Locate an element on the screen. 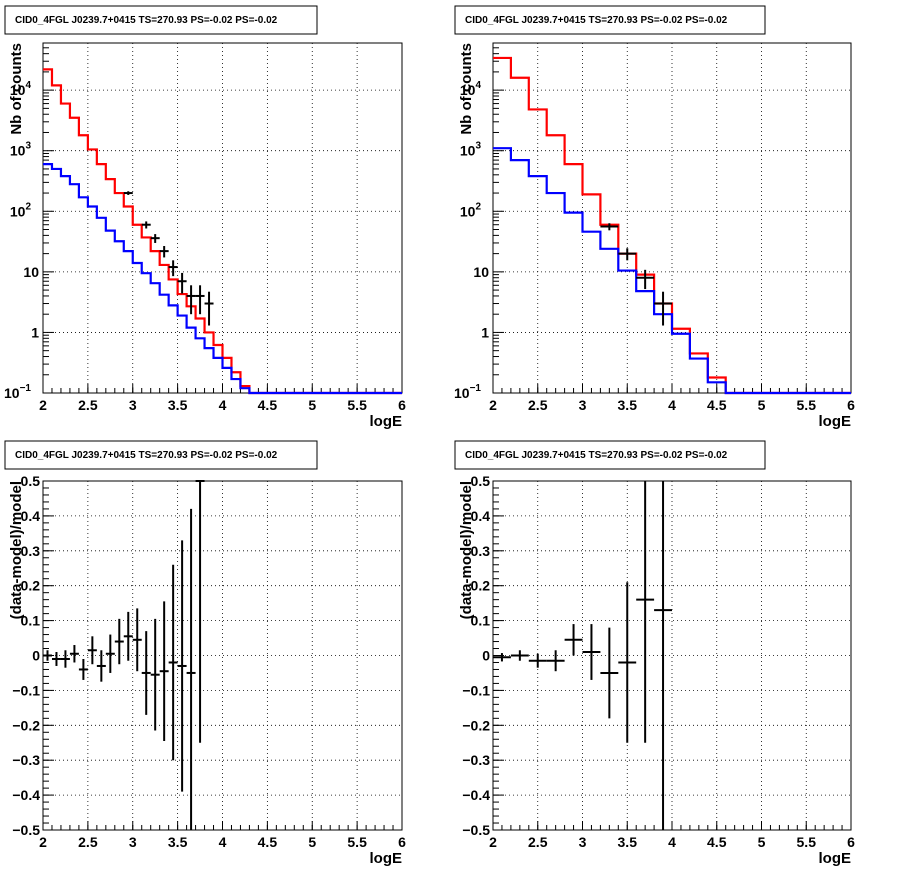  y-tick-label: 0.4 is located at coordinates (481, 516).